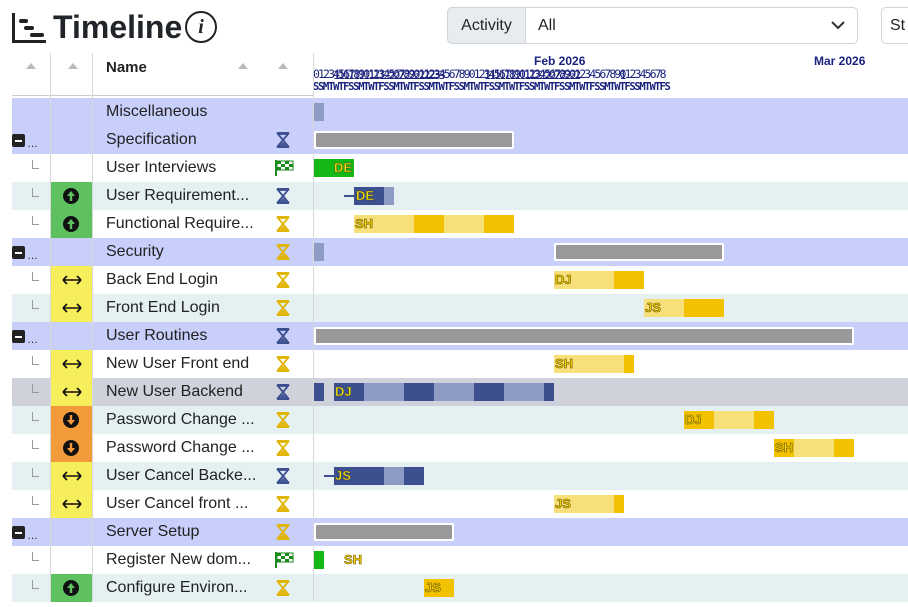 The width and height of the screenshot is (908, 607). I want to click on summary-row: Miscellaneous, so click(460, 112).